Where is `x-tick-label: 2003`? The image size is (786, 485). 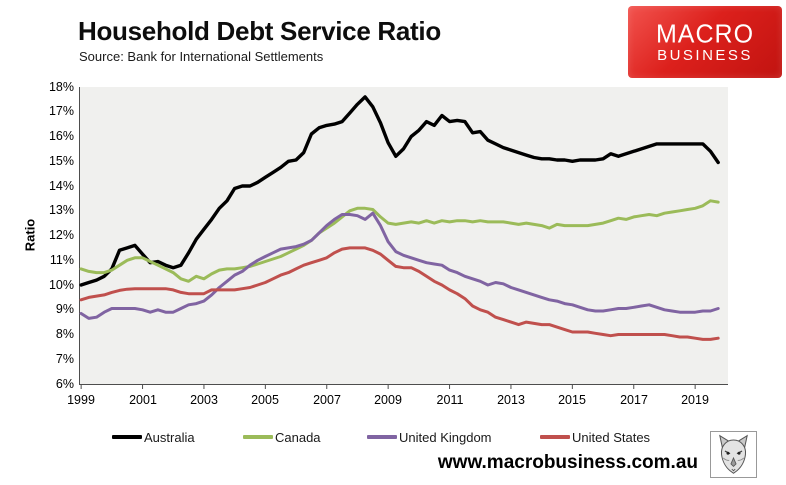 x-tick-label: 2003 is located at coordinates (204, 400).